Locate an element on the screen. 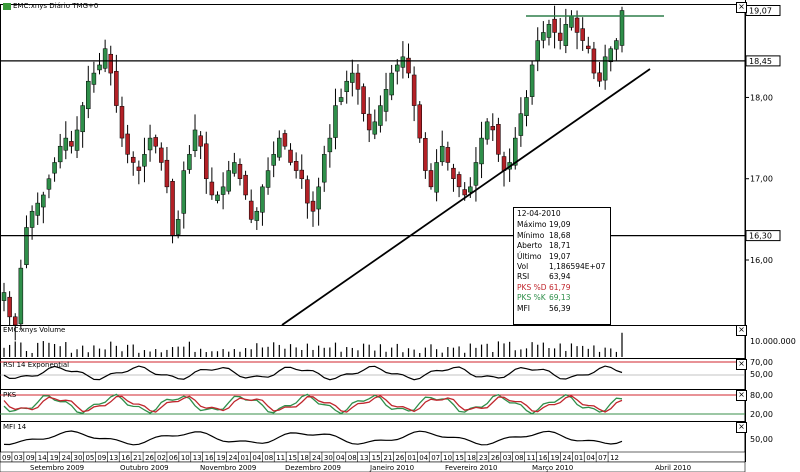  mfi-tick-label: 50,00 is located at coordinates (761, 439).